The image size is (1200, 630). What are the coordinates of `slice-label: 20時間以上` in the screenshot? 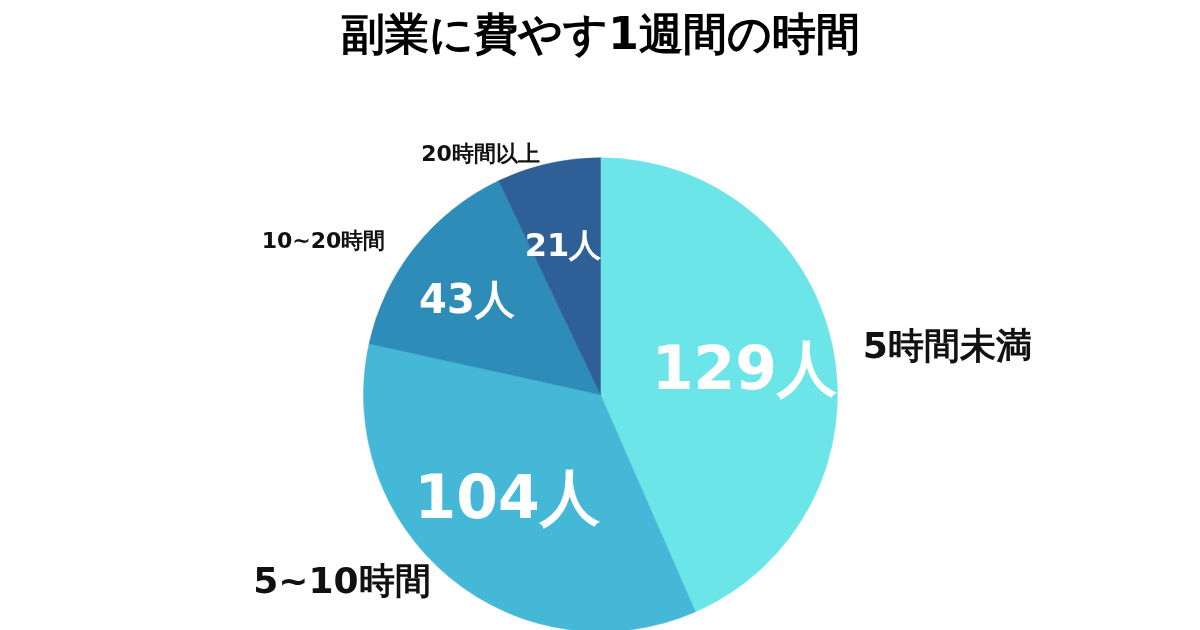 It's located at (480, 153).